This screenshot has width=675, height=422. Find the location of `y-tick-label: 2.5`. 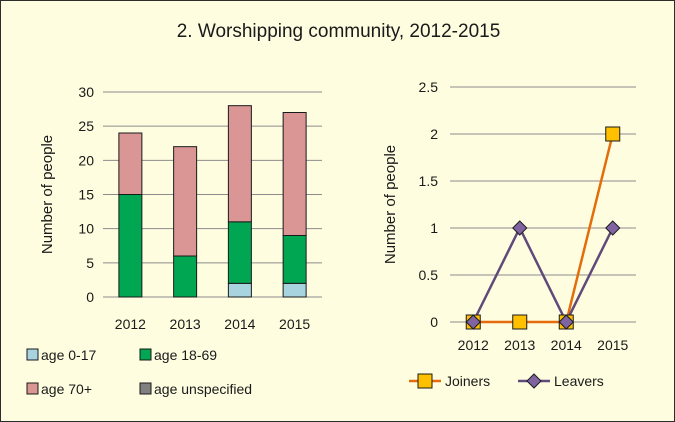

y-tick-label: 2.5 is located at coordinates (429, 87).